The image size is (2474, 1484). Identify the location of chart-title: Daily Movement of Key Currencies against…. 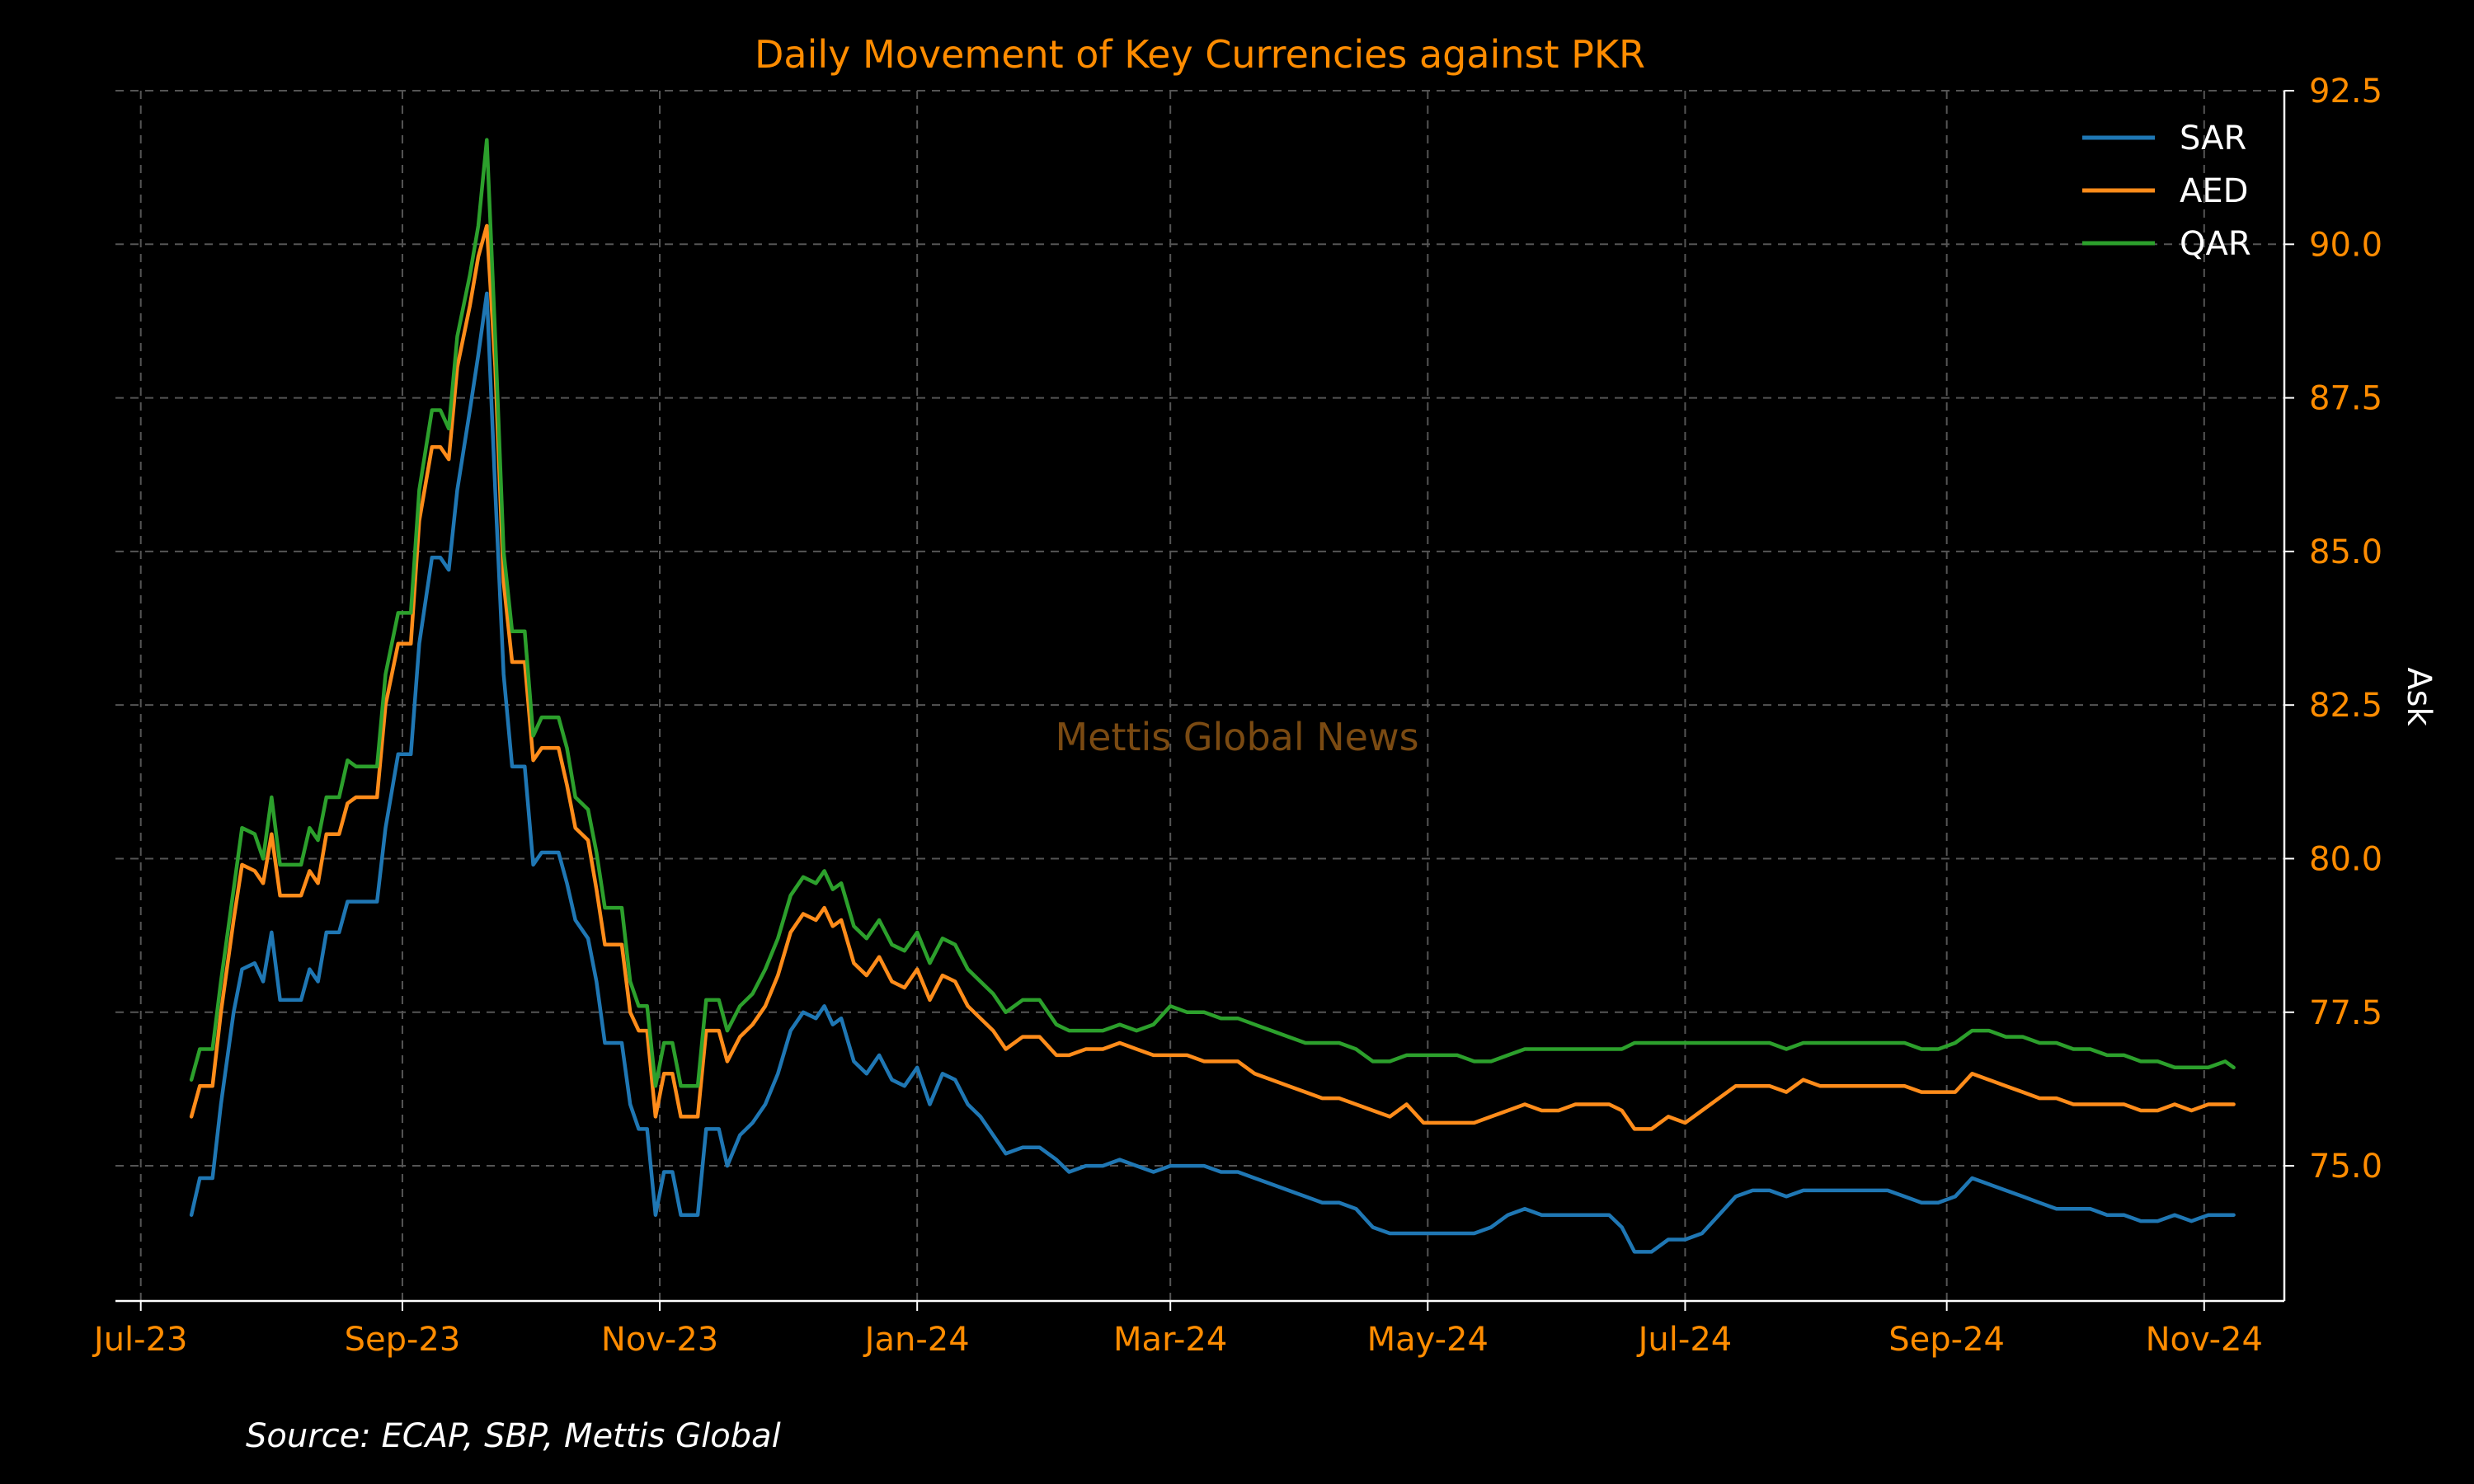
(1200, 54).